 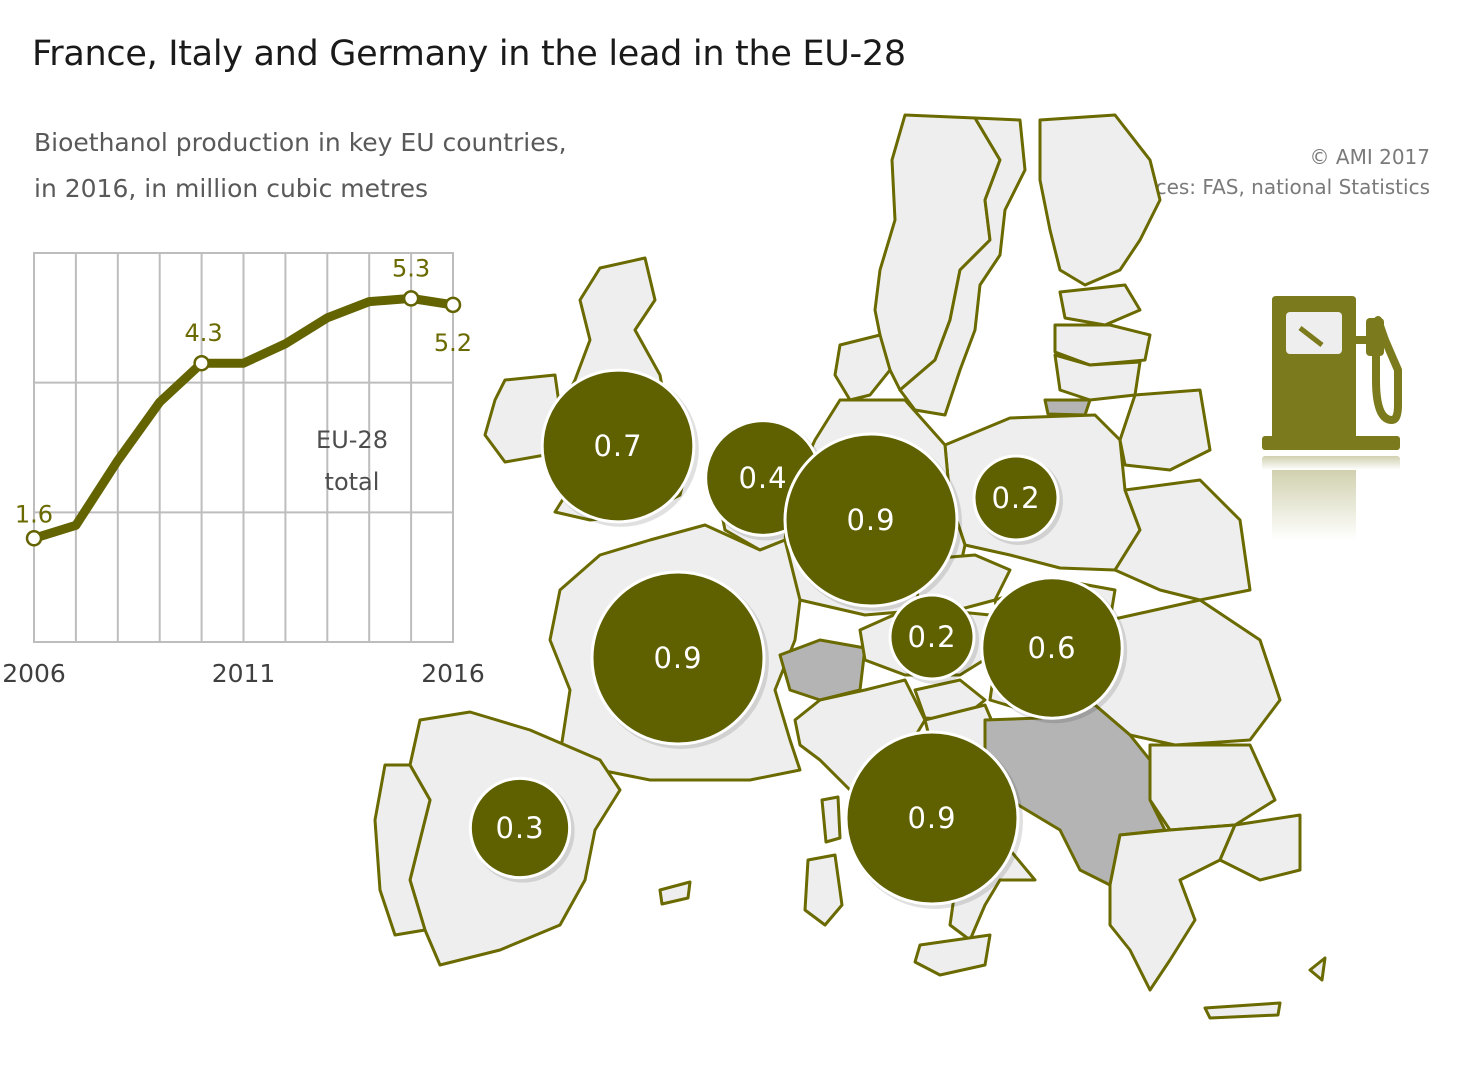 What do you see at coordinates (352, 482) in the screenshot?
I see `series-label-line-2: total` at bounding box center [352, 482].